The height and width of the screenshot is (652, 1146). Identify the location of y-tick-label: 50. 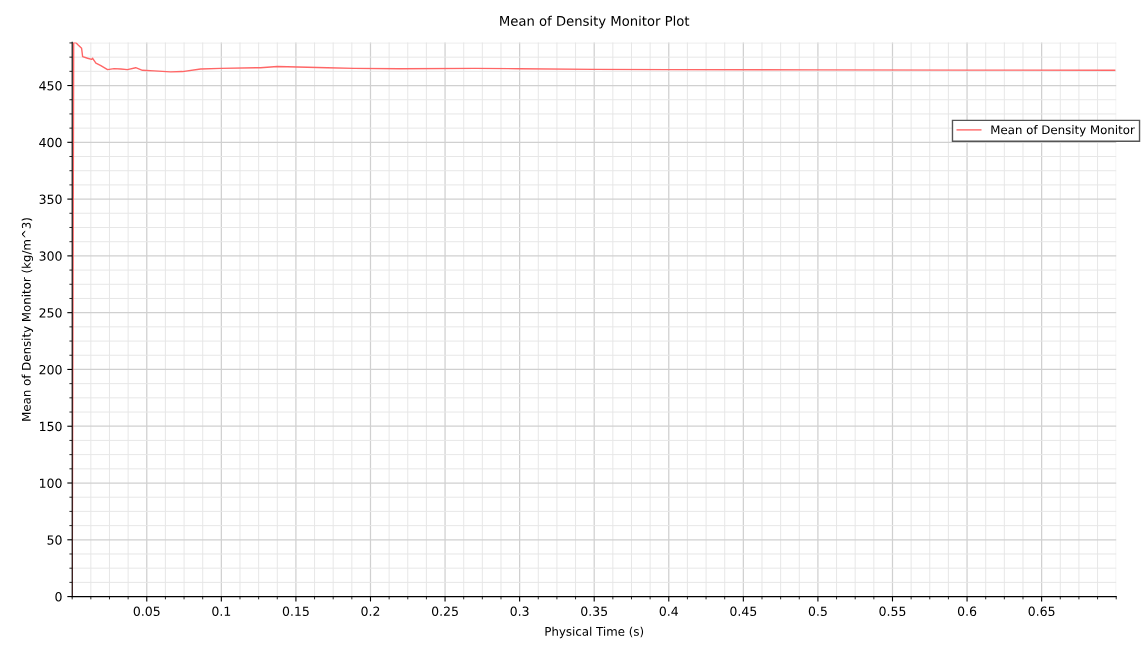
(54, 540).